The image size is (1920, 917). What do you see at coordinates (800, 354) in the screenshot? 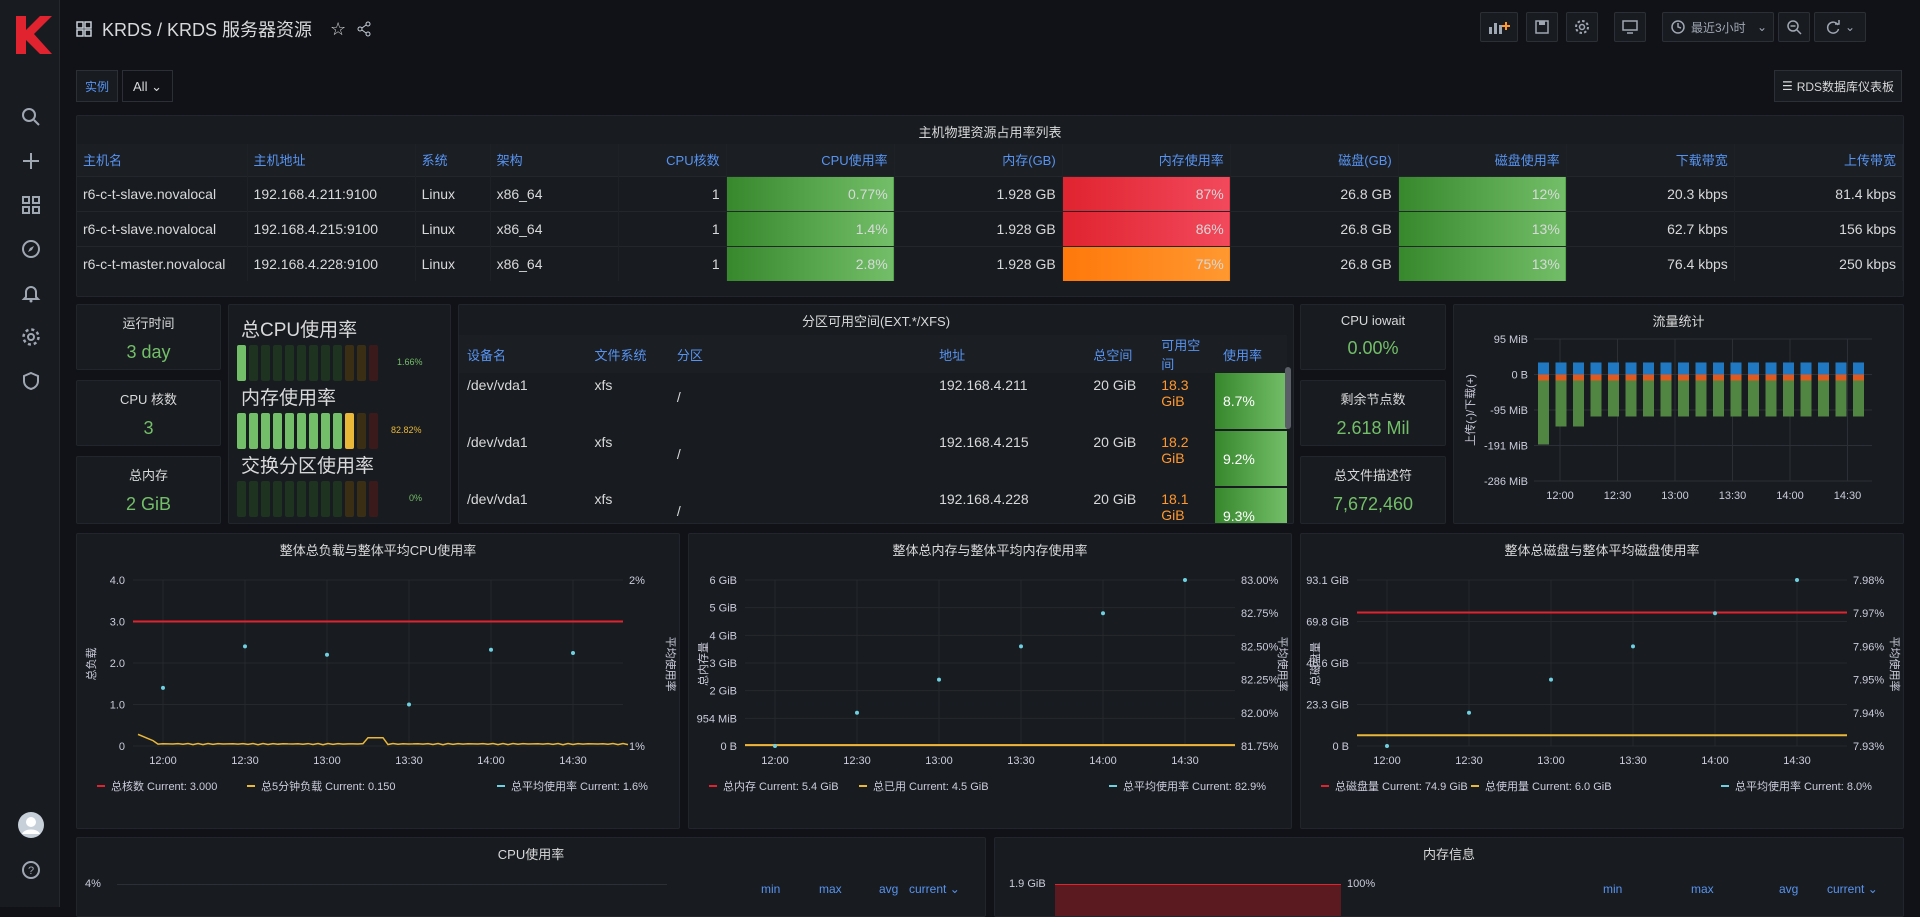
I see `column-header: 分区` at bounding box center [800, 354].